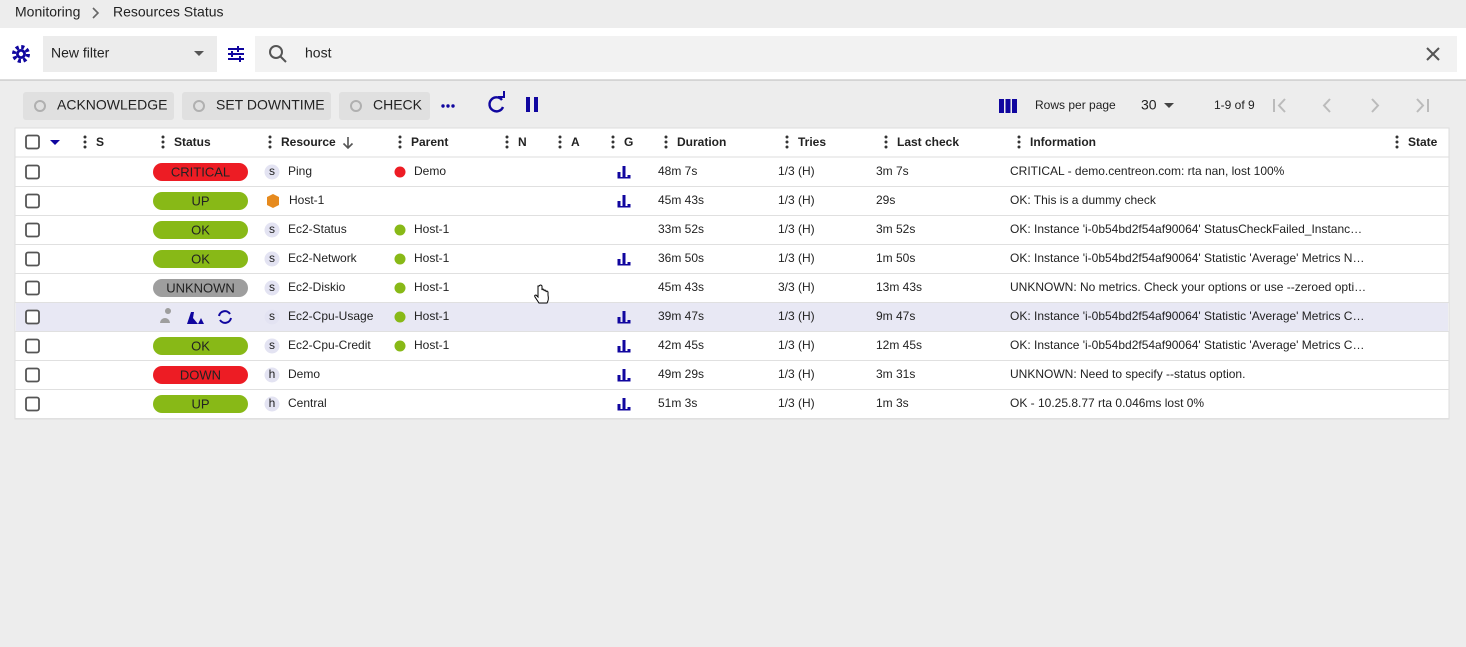  What do you see at coordinates (304, 374) in the screenshot?
I see `resource-name: Demo` at bounding box center [304, 374].